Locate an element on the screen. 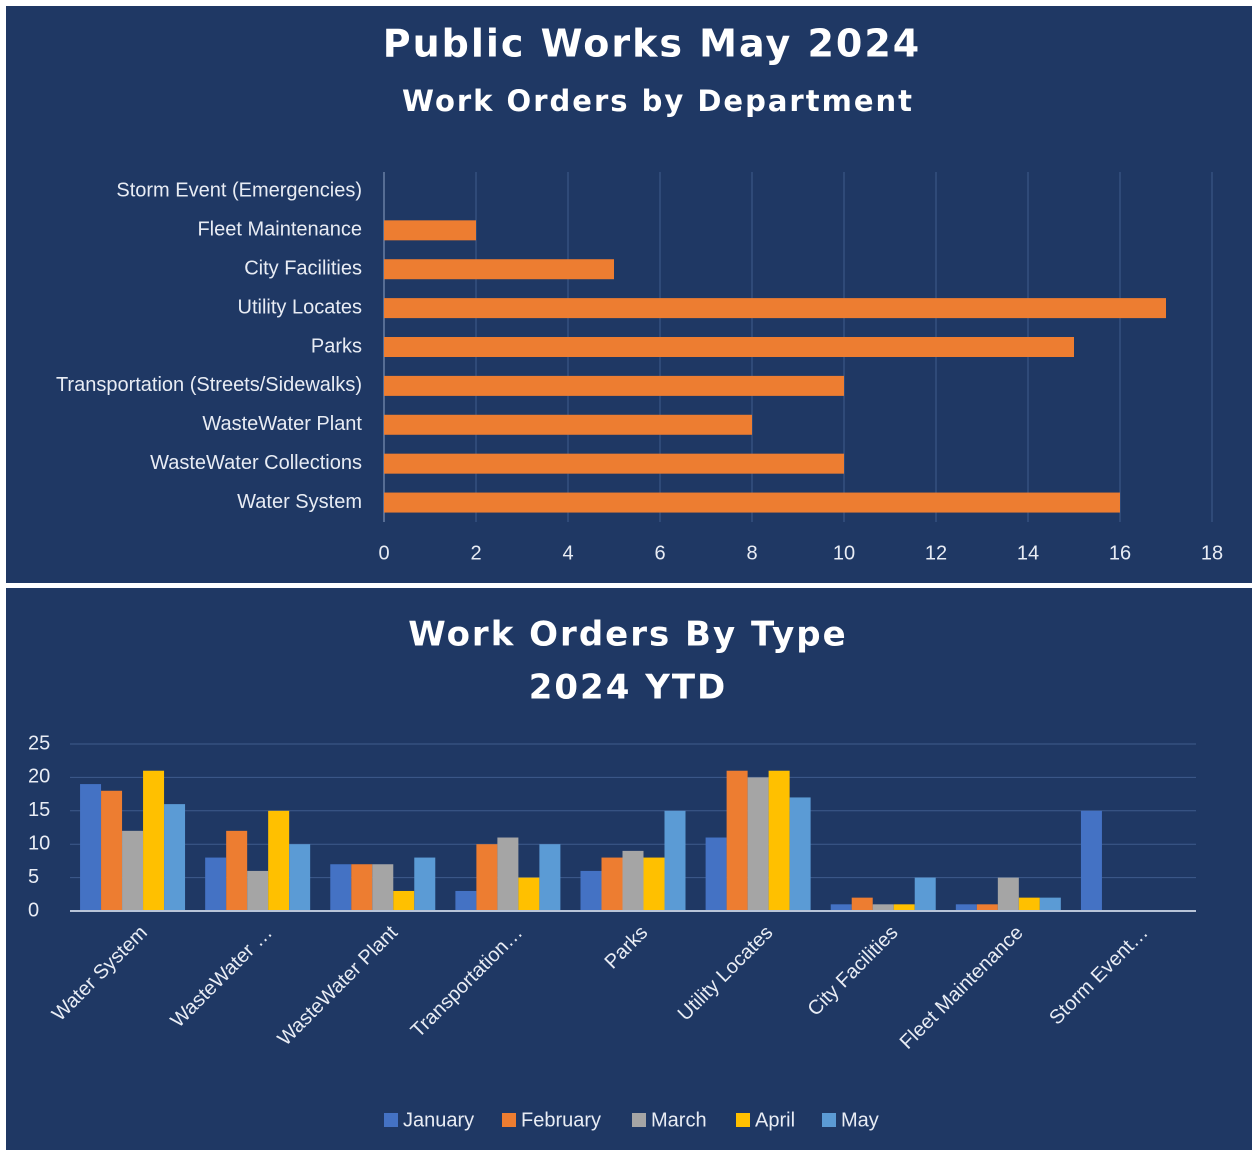 This screenshot has width=1254, height=1152. y-tick-label: 10 is located at coordinates (39, 843).